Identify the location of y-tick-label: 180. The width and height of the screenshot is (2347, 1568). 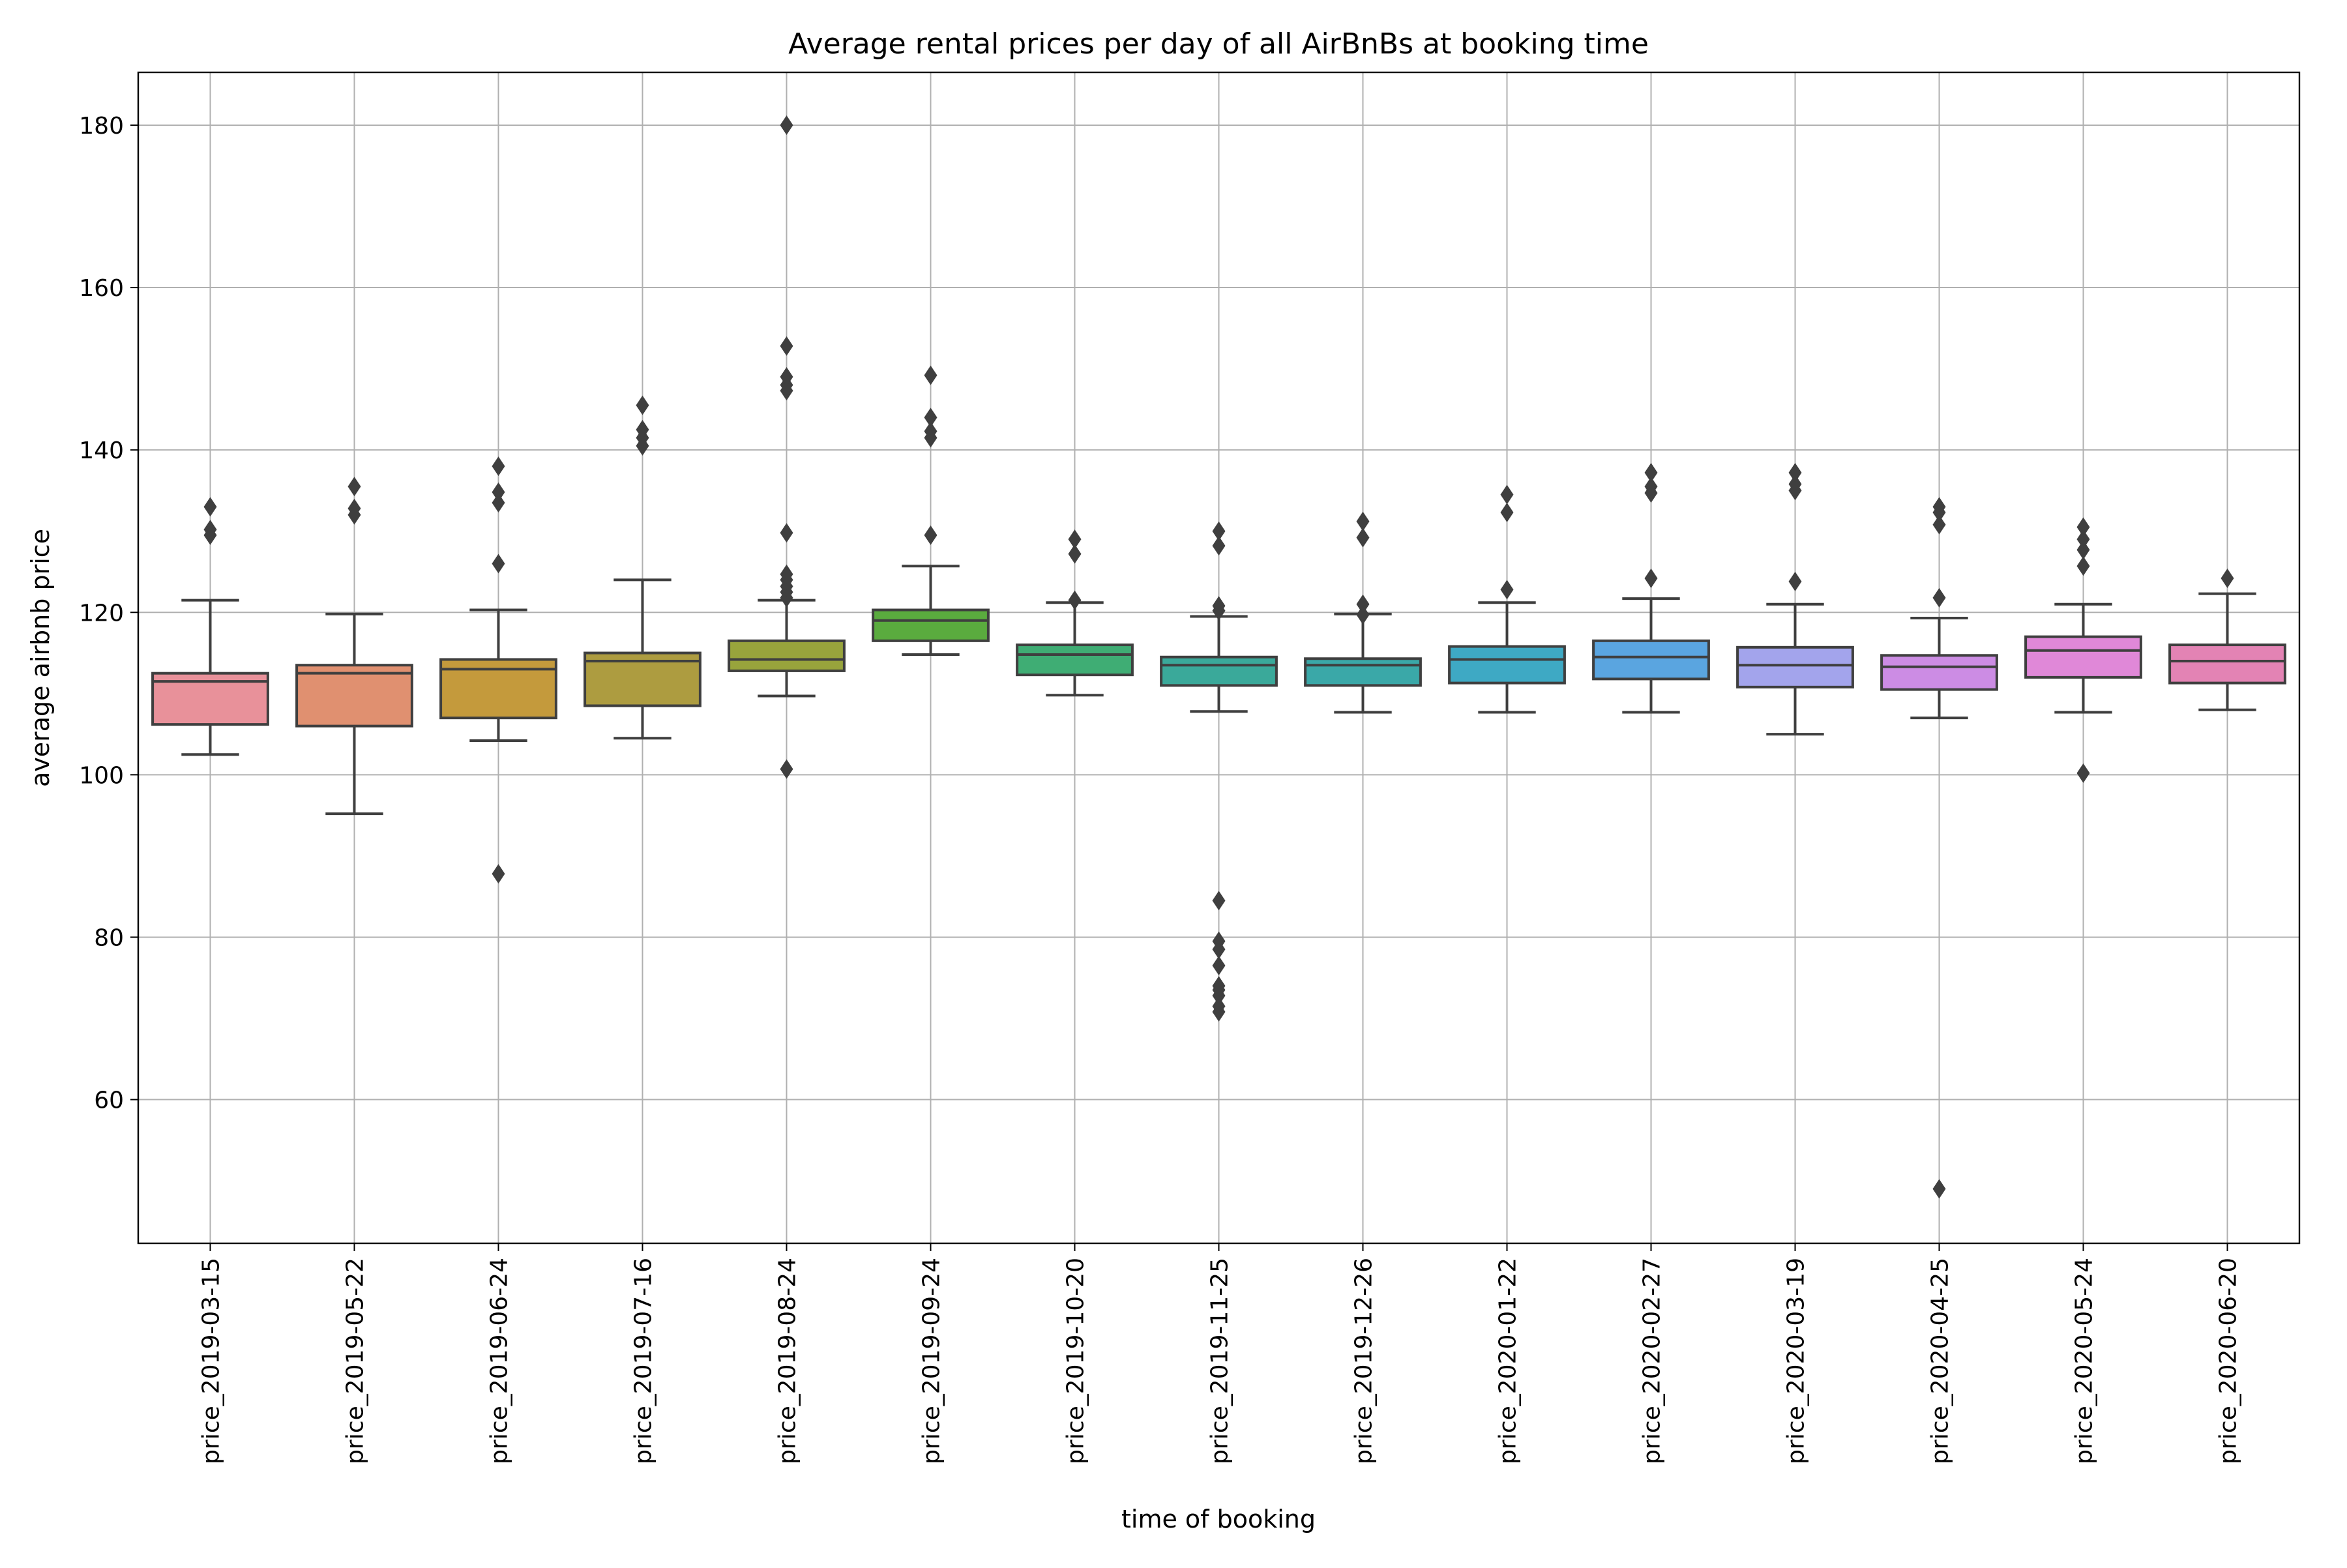
(101, 126).